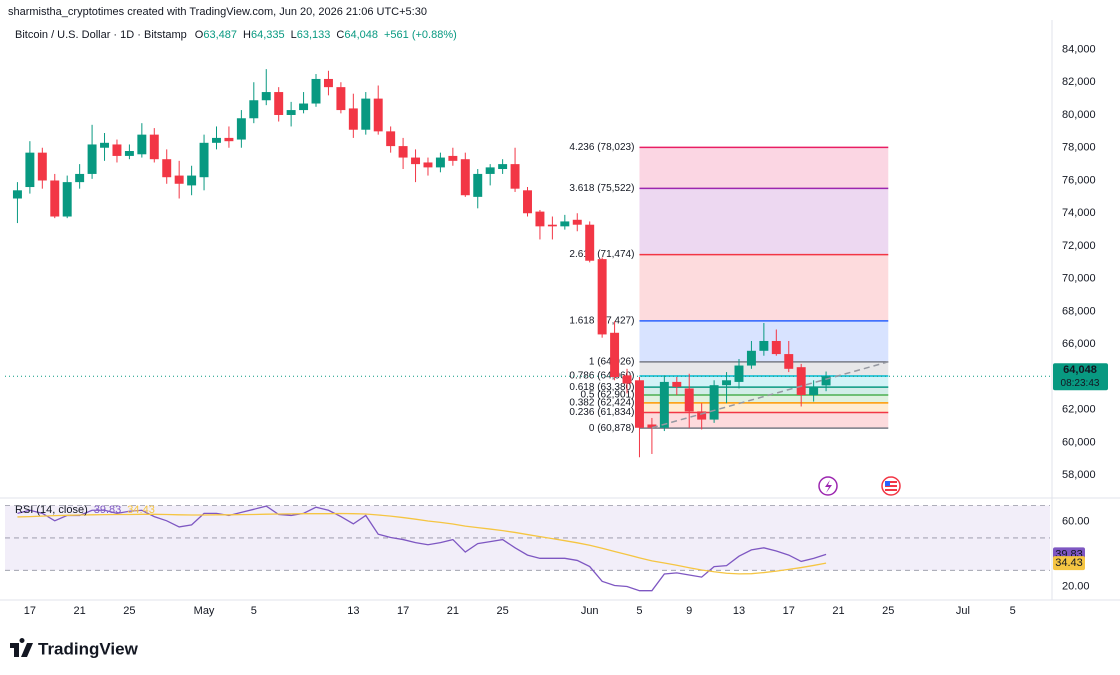 The height and width of the screenshot is (675, 1120). Describe the element at coordinates (1079, 475) in the screenshot. I see `y-tick-label: 58,000` at that location.